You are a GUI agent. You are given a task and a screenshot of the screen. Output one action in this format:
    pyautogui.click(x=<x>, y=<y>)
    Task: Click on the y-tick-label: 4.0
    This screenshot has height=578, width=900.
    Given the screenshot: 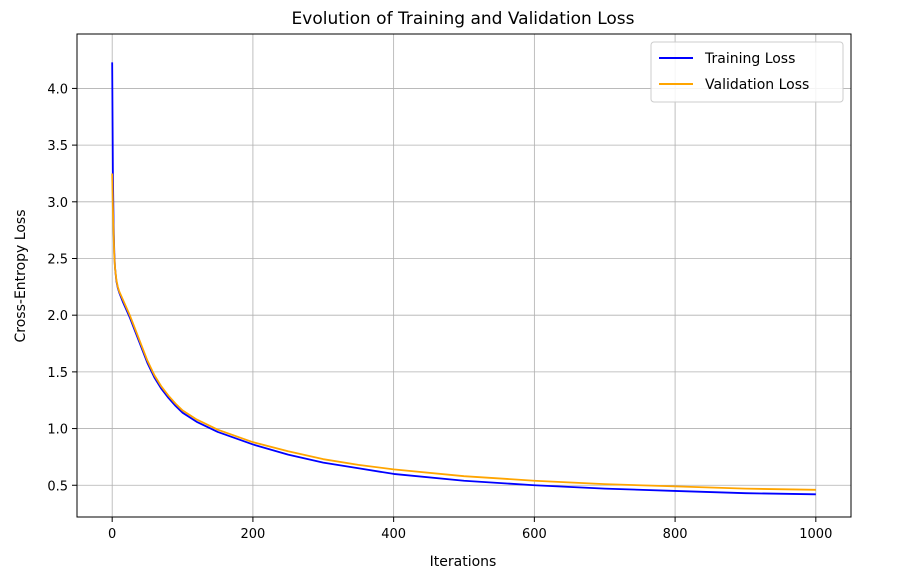 What is the action you would take?
    pyautogui.click(x=57, y=89)
    